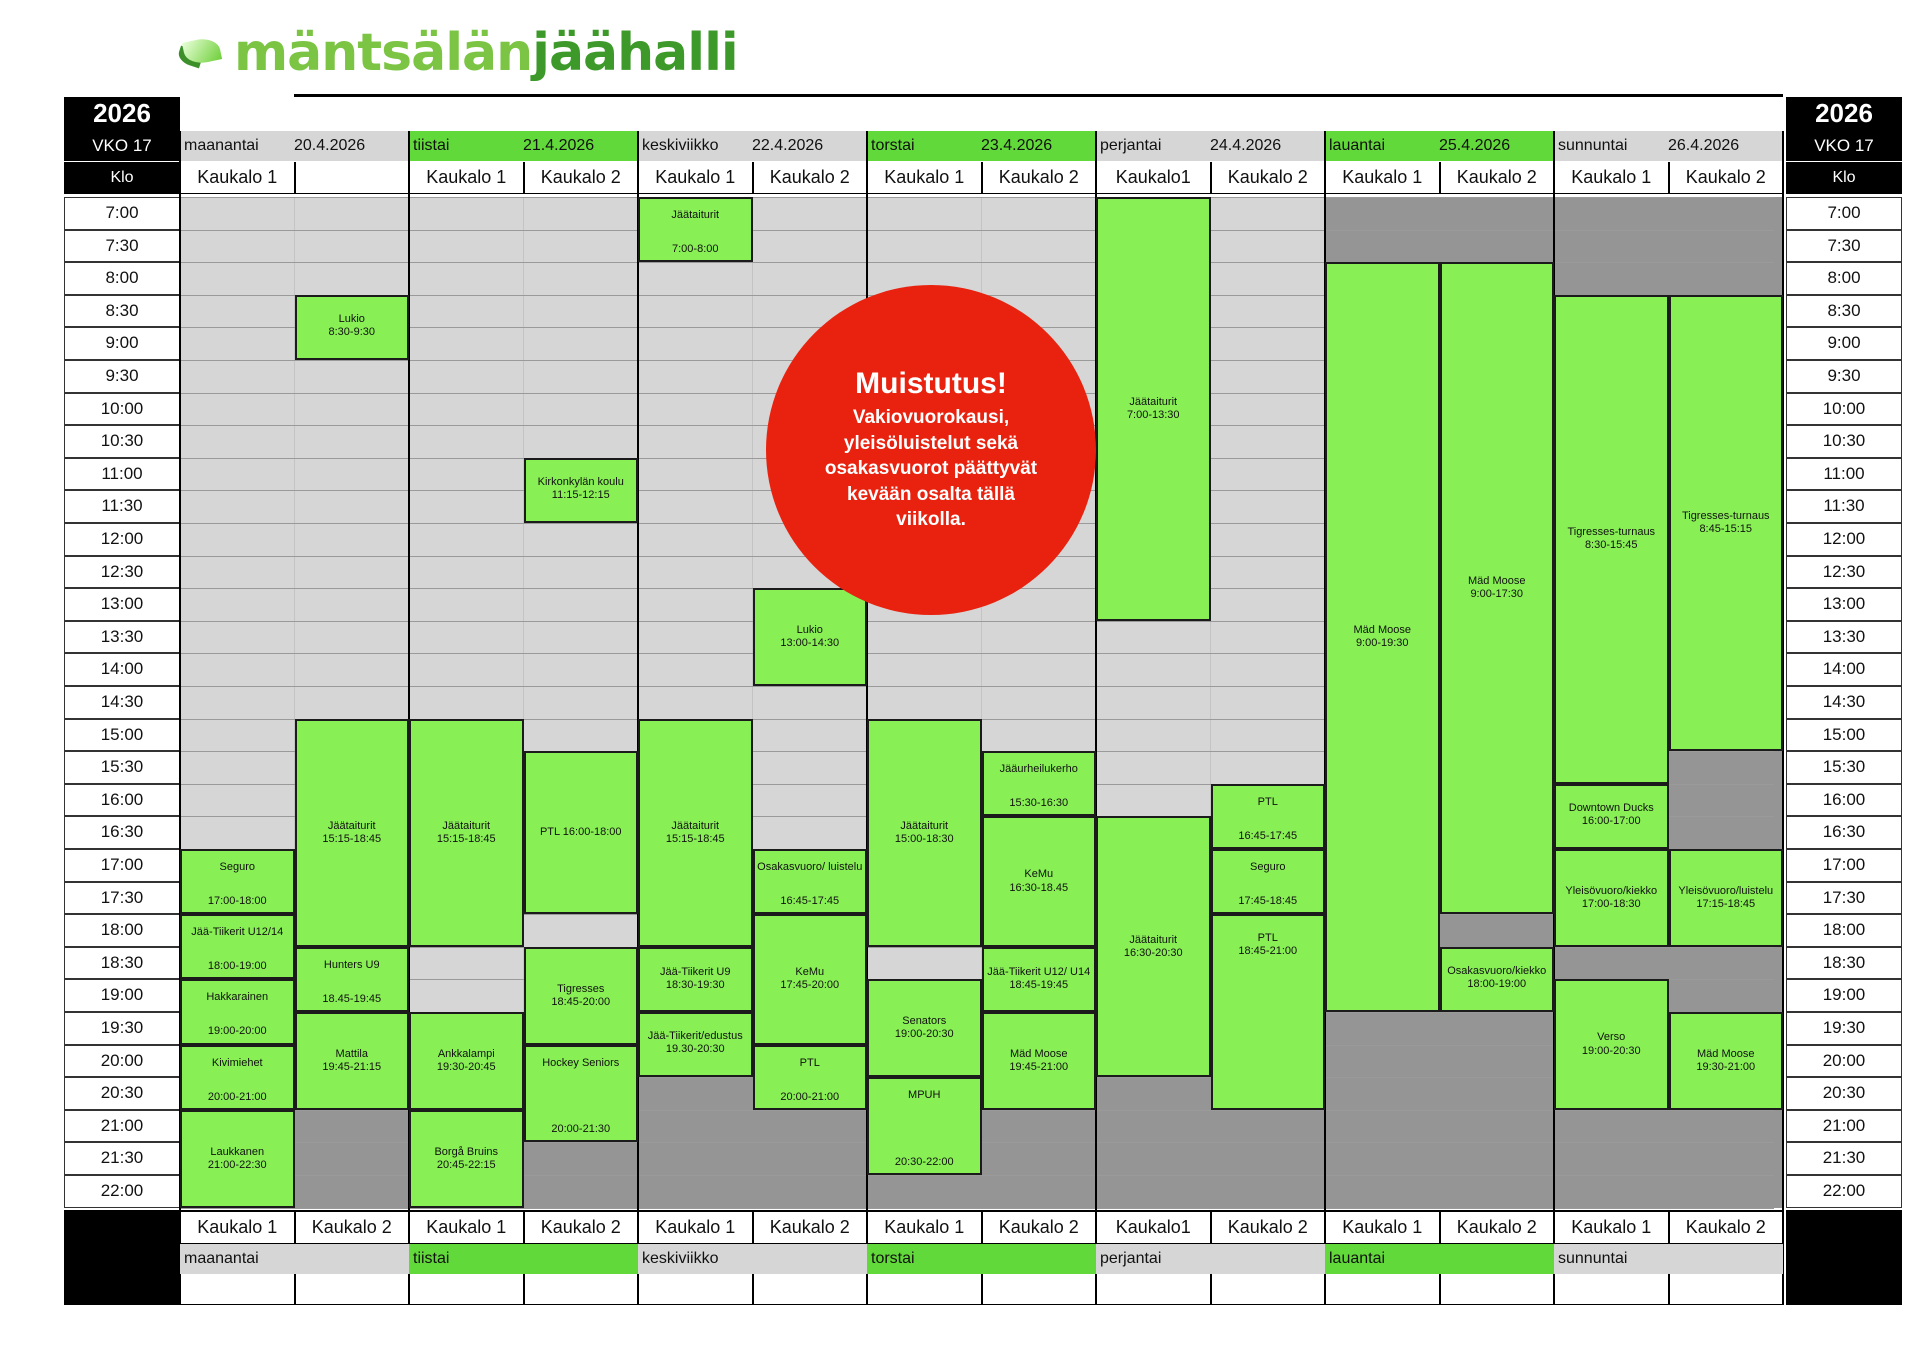  What do you see at coordinates (580, 995) in the screenshot?
I see `event-block: Tigresses 18:45-20:00` at bounding box center [580, 995].